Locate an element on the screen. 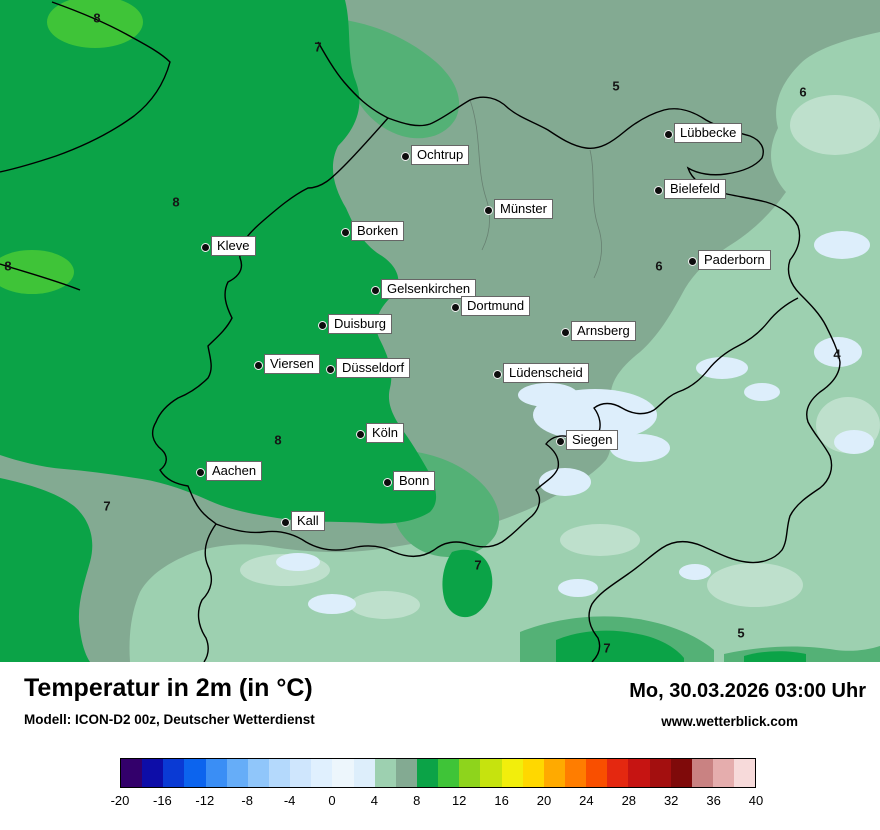 This screenshot has width=880, height=830. colorbar-tick: -4 is located at coordinates (289, 800).